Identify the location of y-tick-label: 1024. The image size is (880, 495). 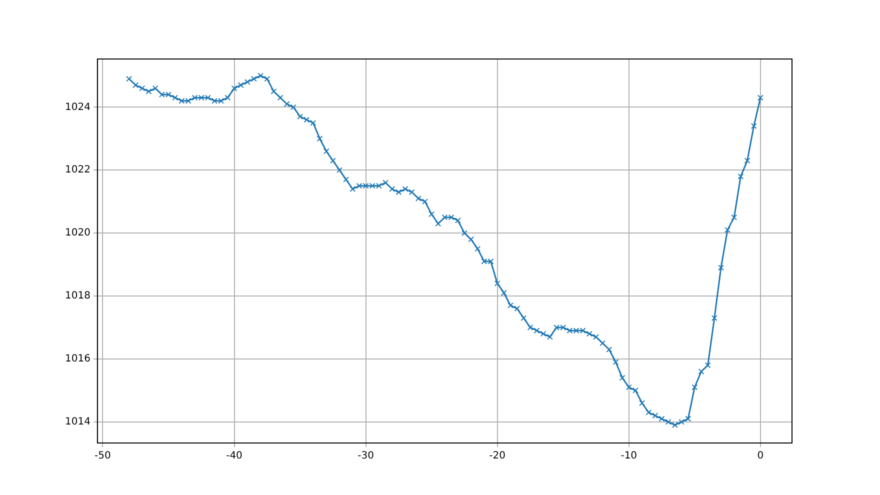
(77, 107).